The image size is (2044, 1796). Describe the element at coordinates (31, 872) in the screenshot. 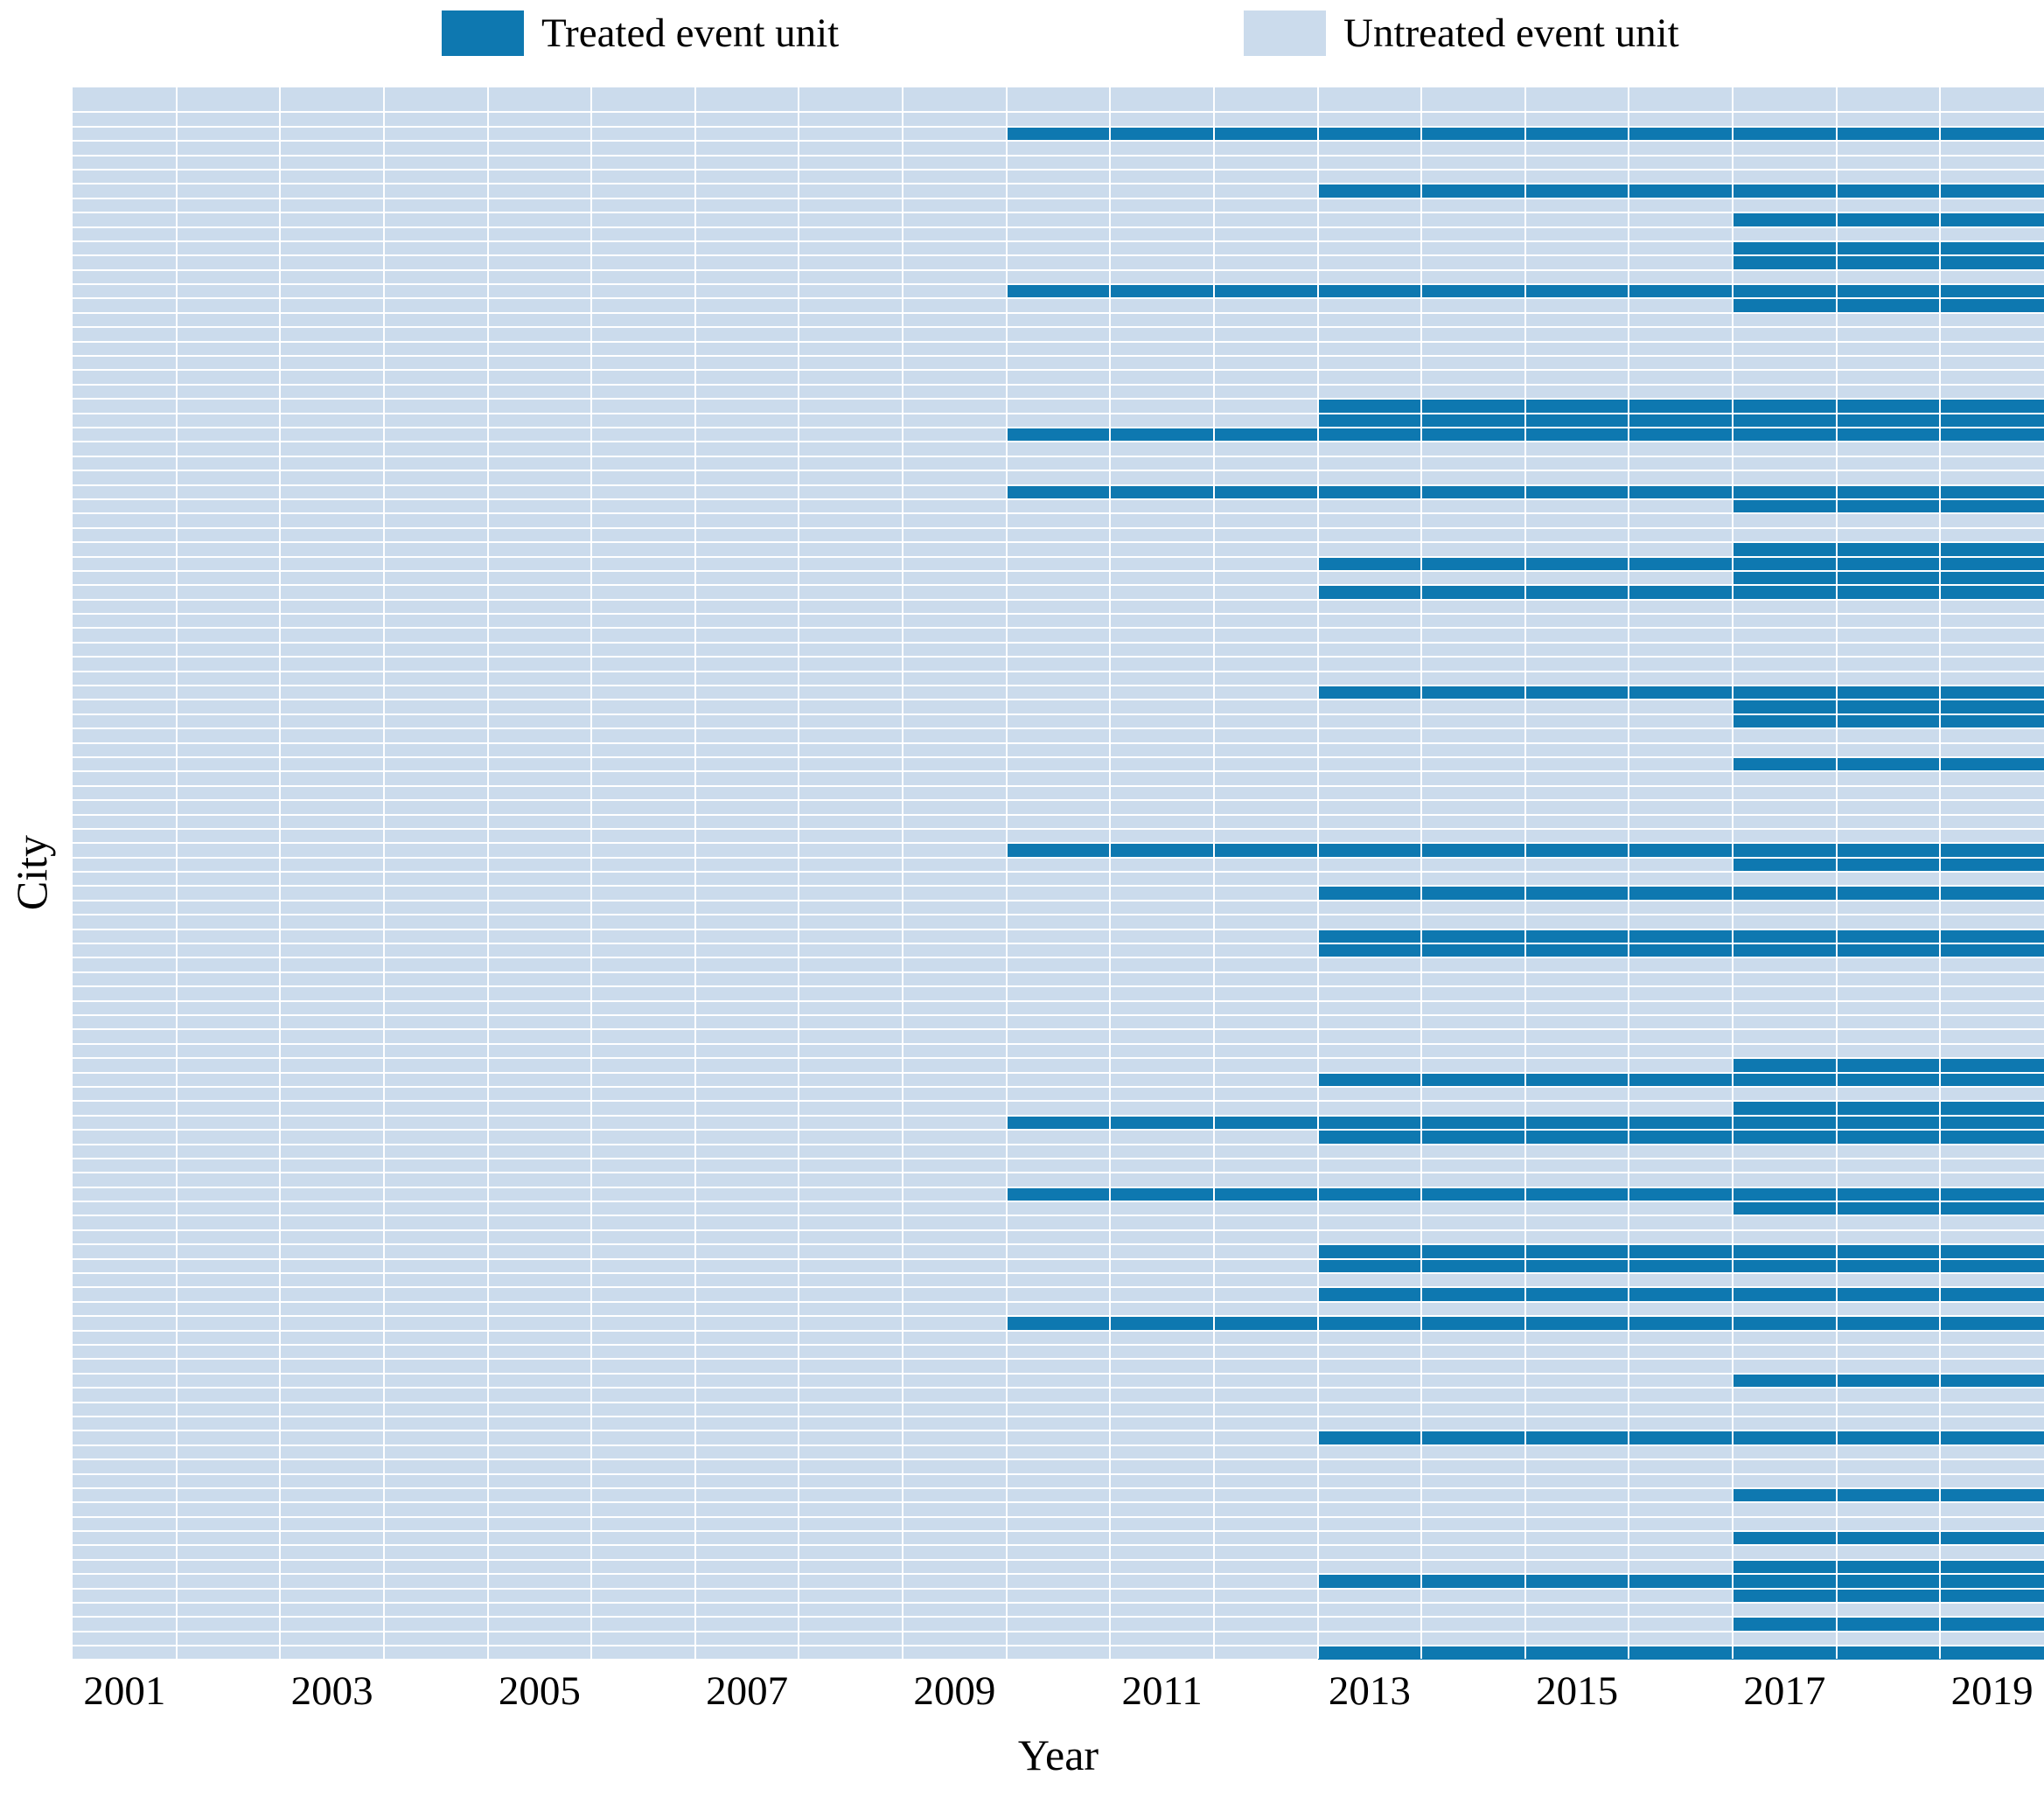

I see `y-axis-label: City` at that location.